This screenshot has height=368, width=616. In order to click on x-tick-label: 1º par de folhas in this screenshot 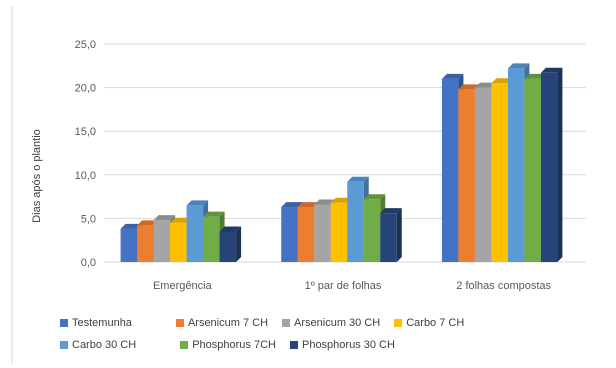, I will do `click(343, 286)`.